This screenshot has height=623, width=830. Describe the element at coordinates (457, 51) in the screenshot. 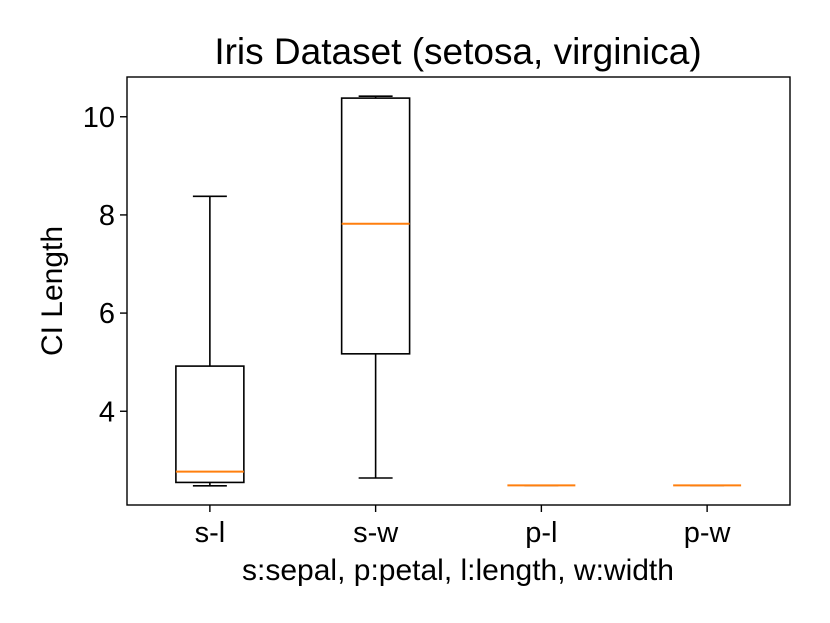

I see `chart-title: Iris Dataset (setosa, virginica)` at that location.